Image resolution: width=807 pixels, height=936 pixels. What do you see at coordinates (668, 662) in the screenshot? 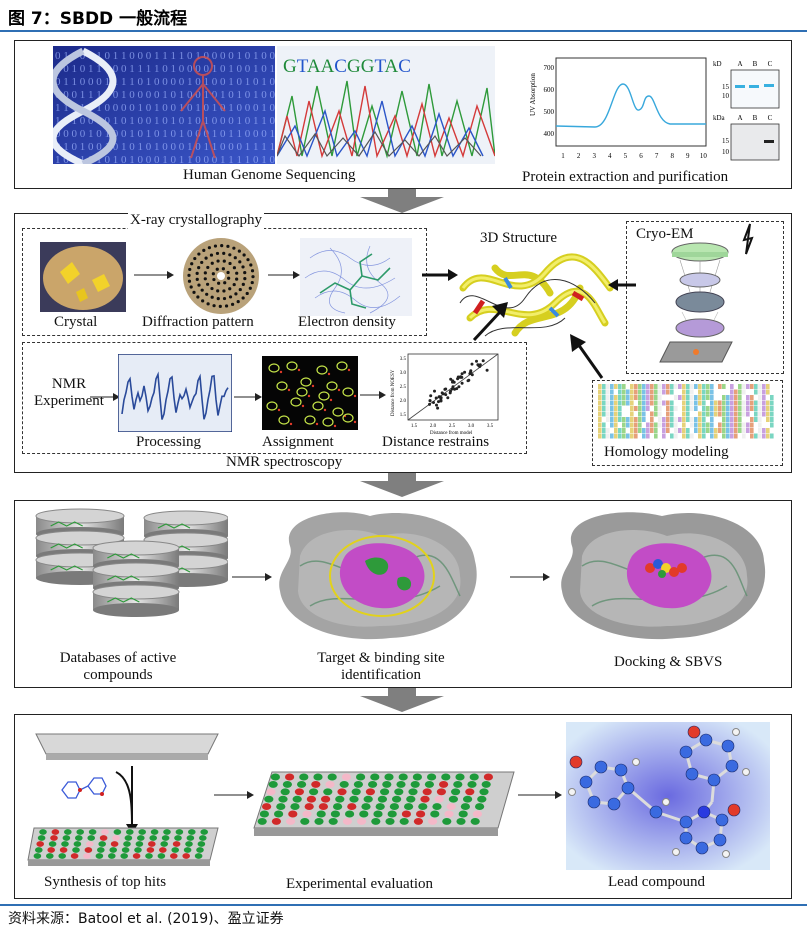
I see `docking-label: Docking & SBVS` at bounding box center [668, 662].